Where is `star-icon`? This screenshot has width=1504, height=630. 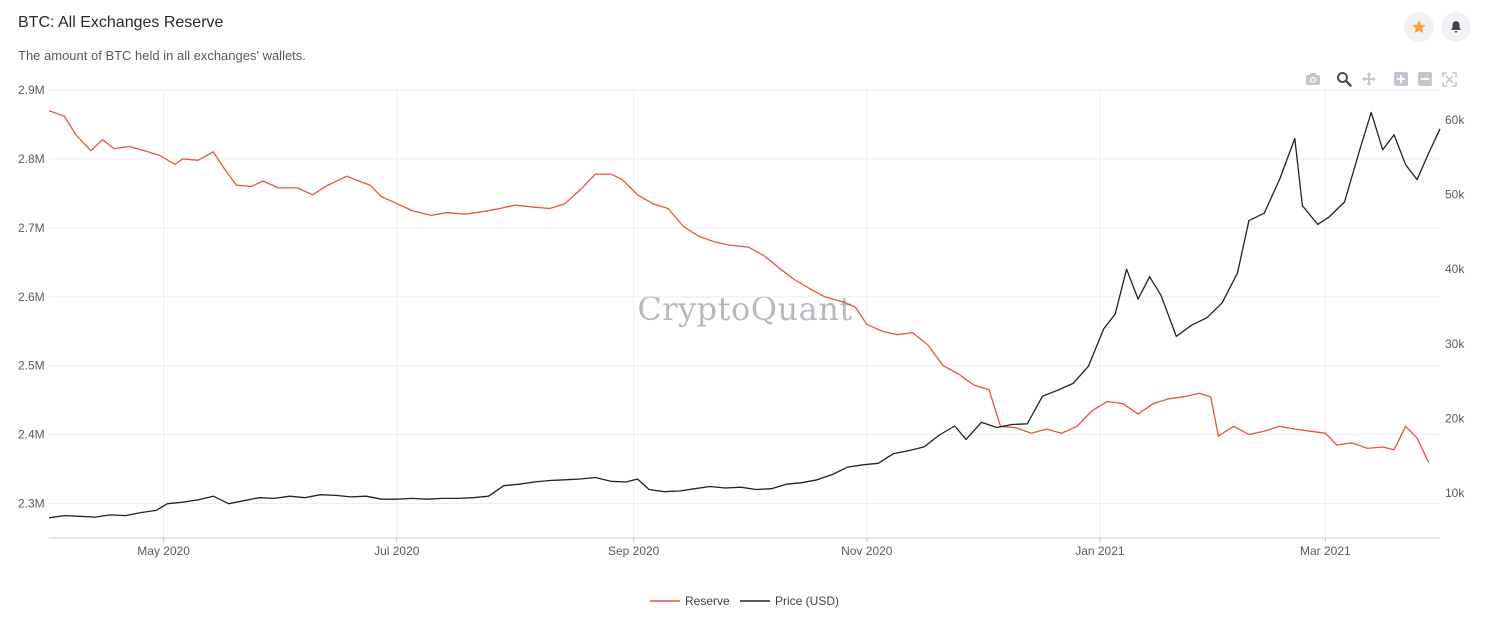 star-icon is located at coordinates (1419, 27).